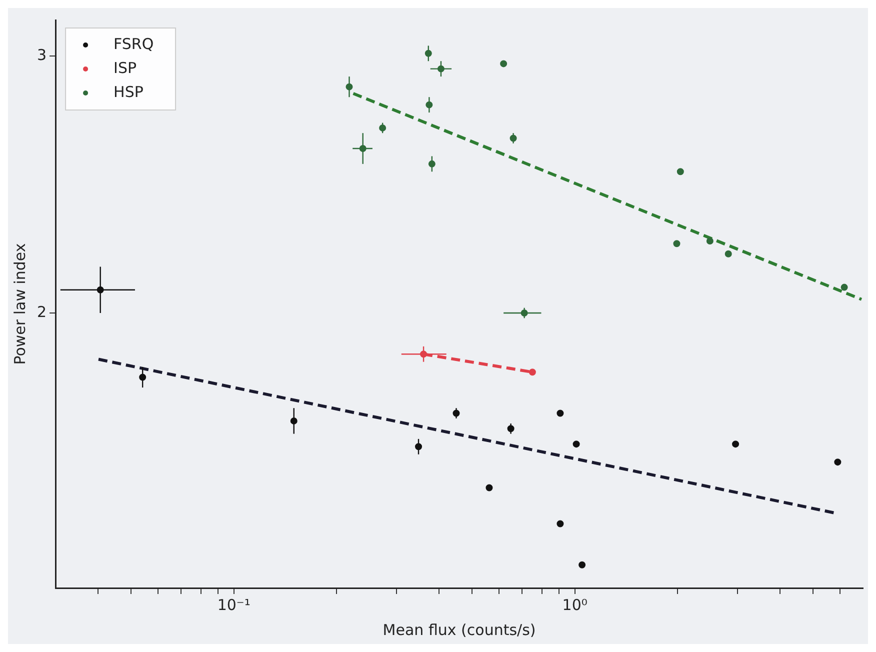 The image size is (876, 652). Describe the element at coordinates (19, 304) in the screenshot. I see `y-axis-title: Power law index` at that location.